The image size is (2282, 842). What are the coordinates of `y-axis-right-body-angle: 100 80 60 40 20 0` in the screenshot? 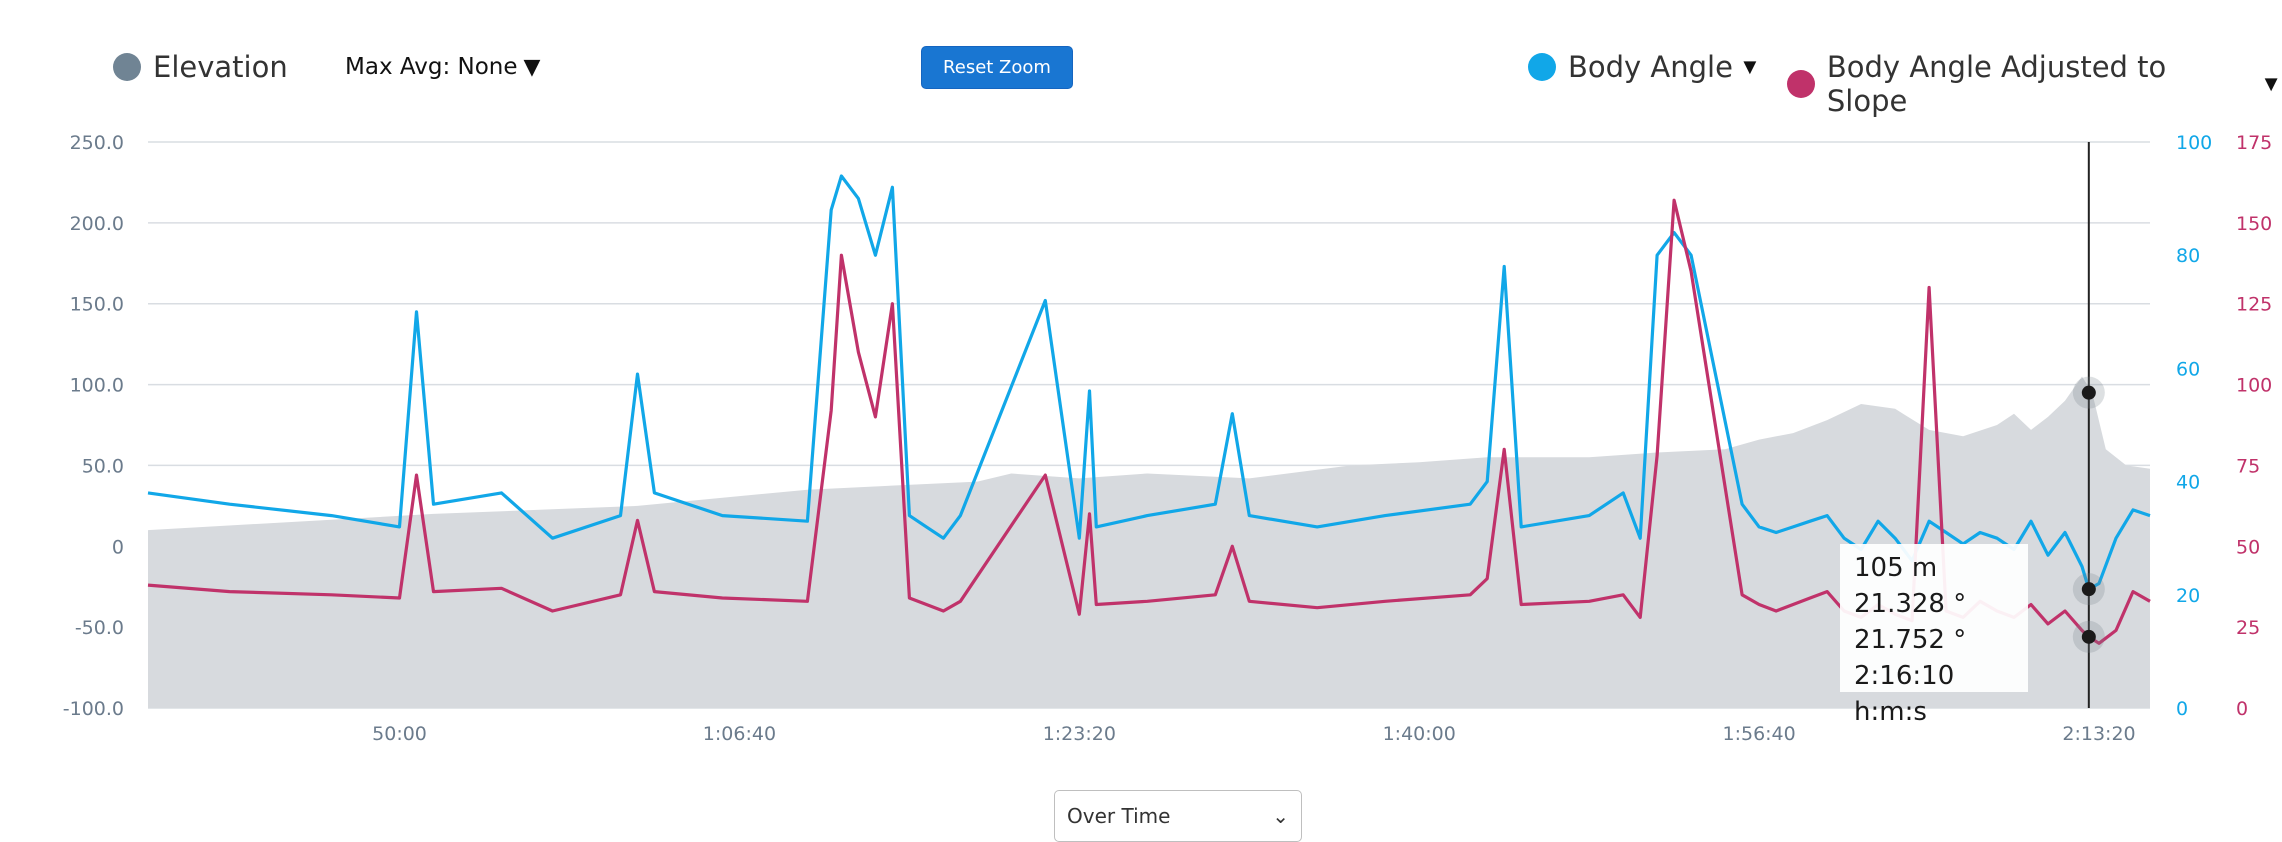 It's located at (2194, 426).